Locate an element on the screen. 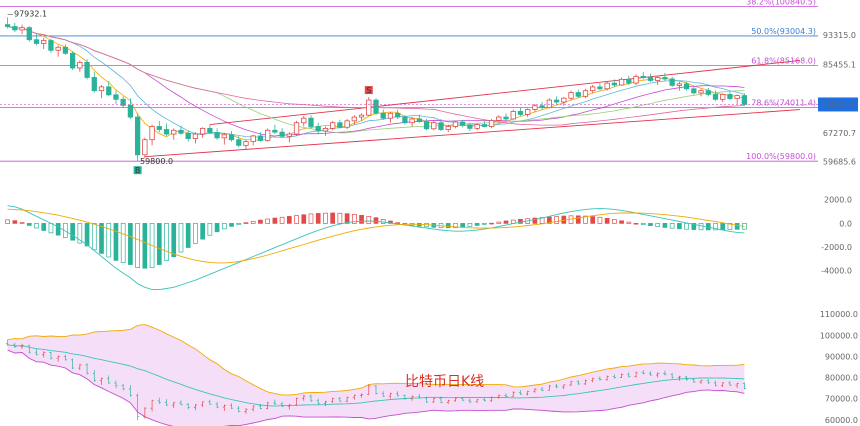  channel-upper-line is located at coordinates (505, 93).